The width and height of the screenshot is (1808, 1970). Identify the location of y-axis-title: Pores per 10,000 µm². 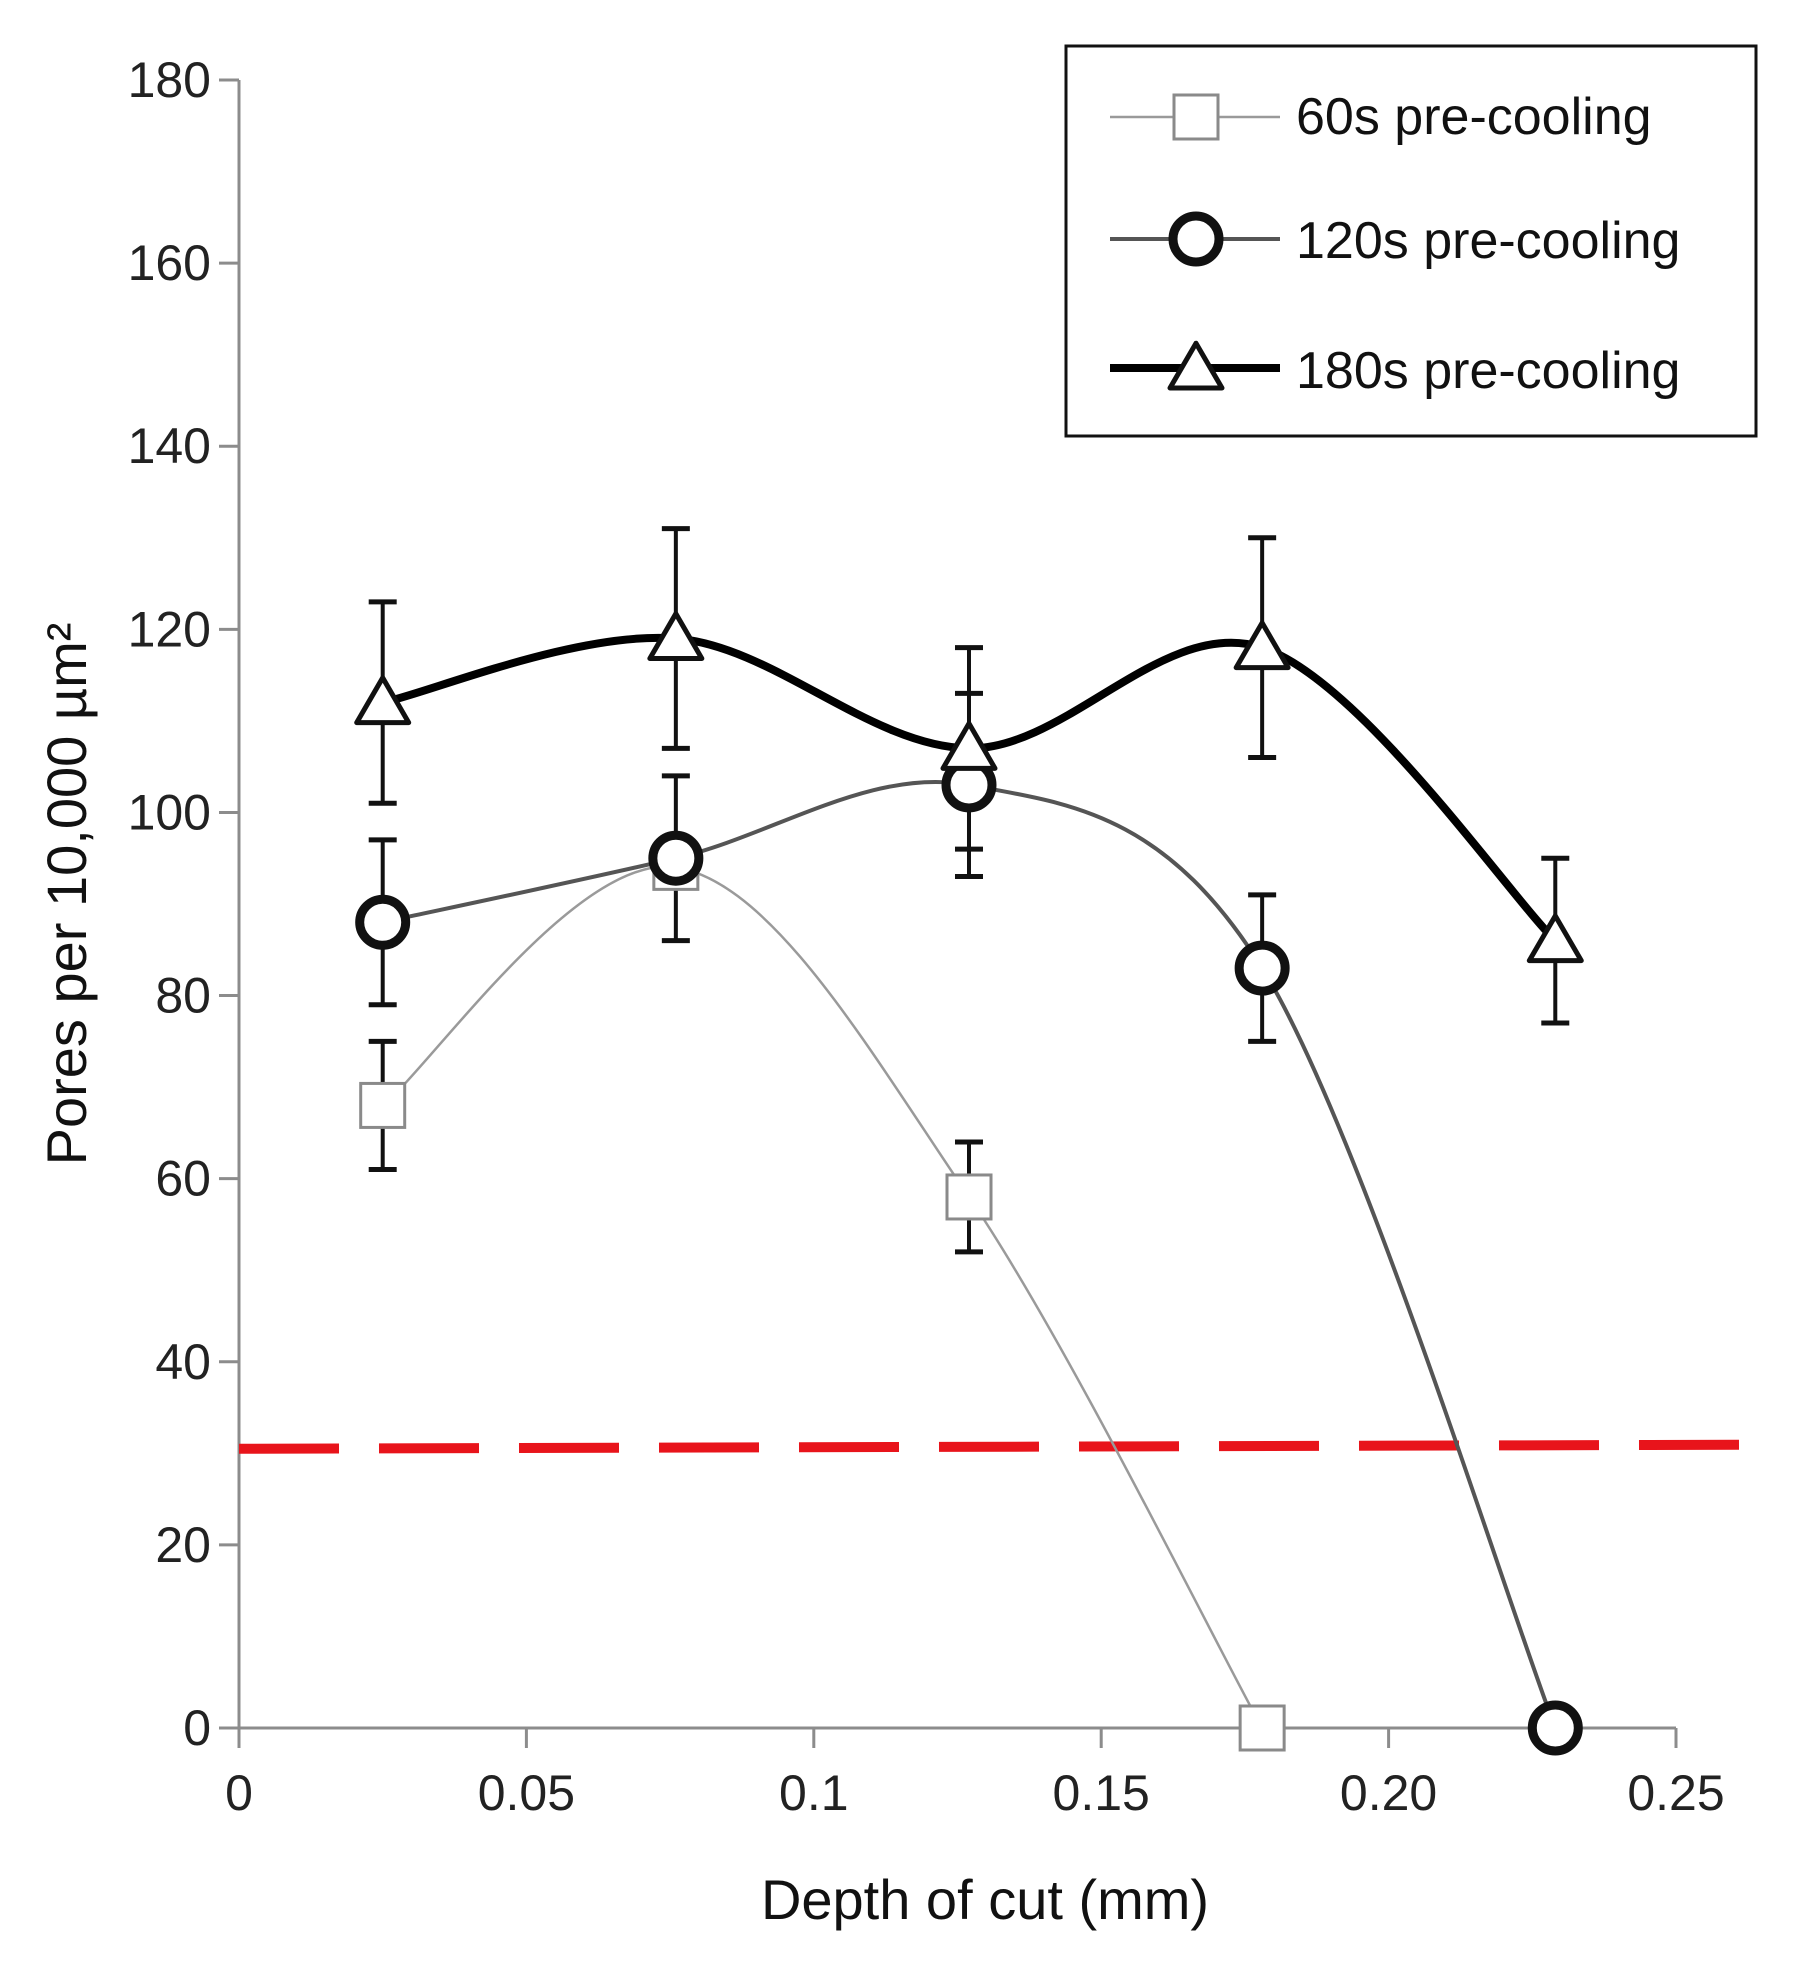
(66, 894).